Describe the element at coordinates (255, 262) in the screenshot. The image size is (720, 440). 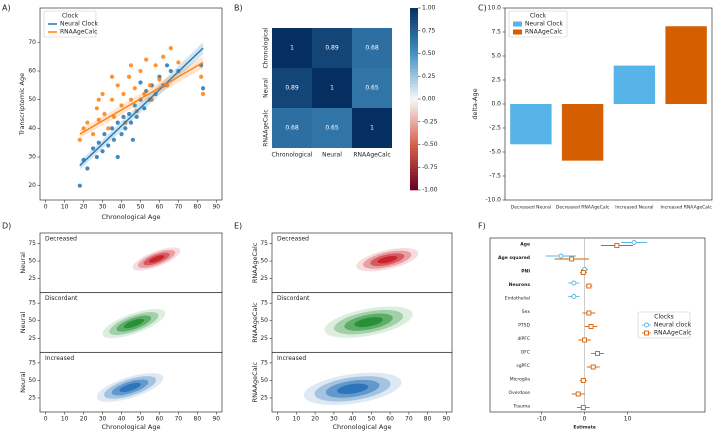
I see `y-axis-label: RNAAgeCalc` at that location.